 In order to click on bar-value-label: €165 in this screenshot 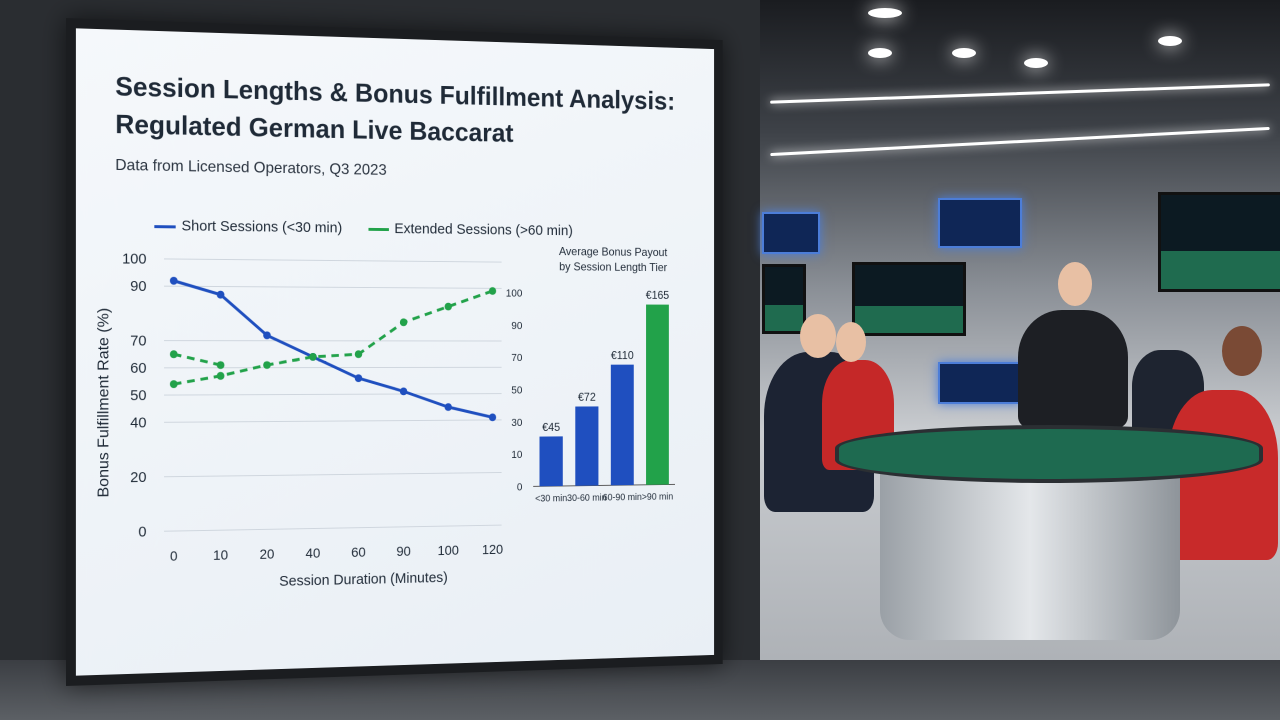, I will do `click(658, 294)`.